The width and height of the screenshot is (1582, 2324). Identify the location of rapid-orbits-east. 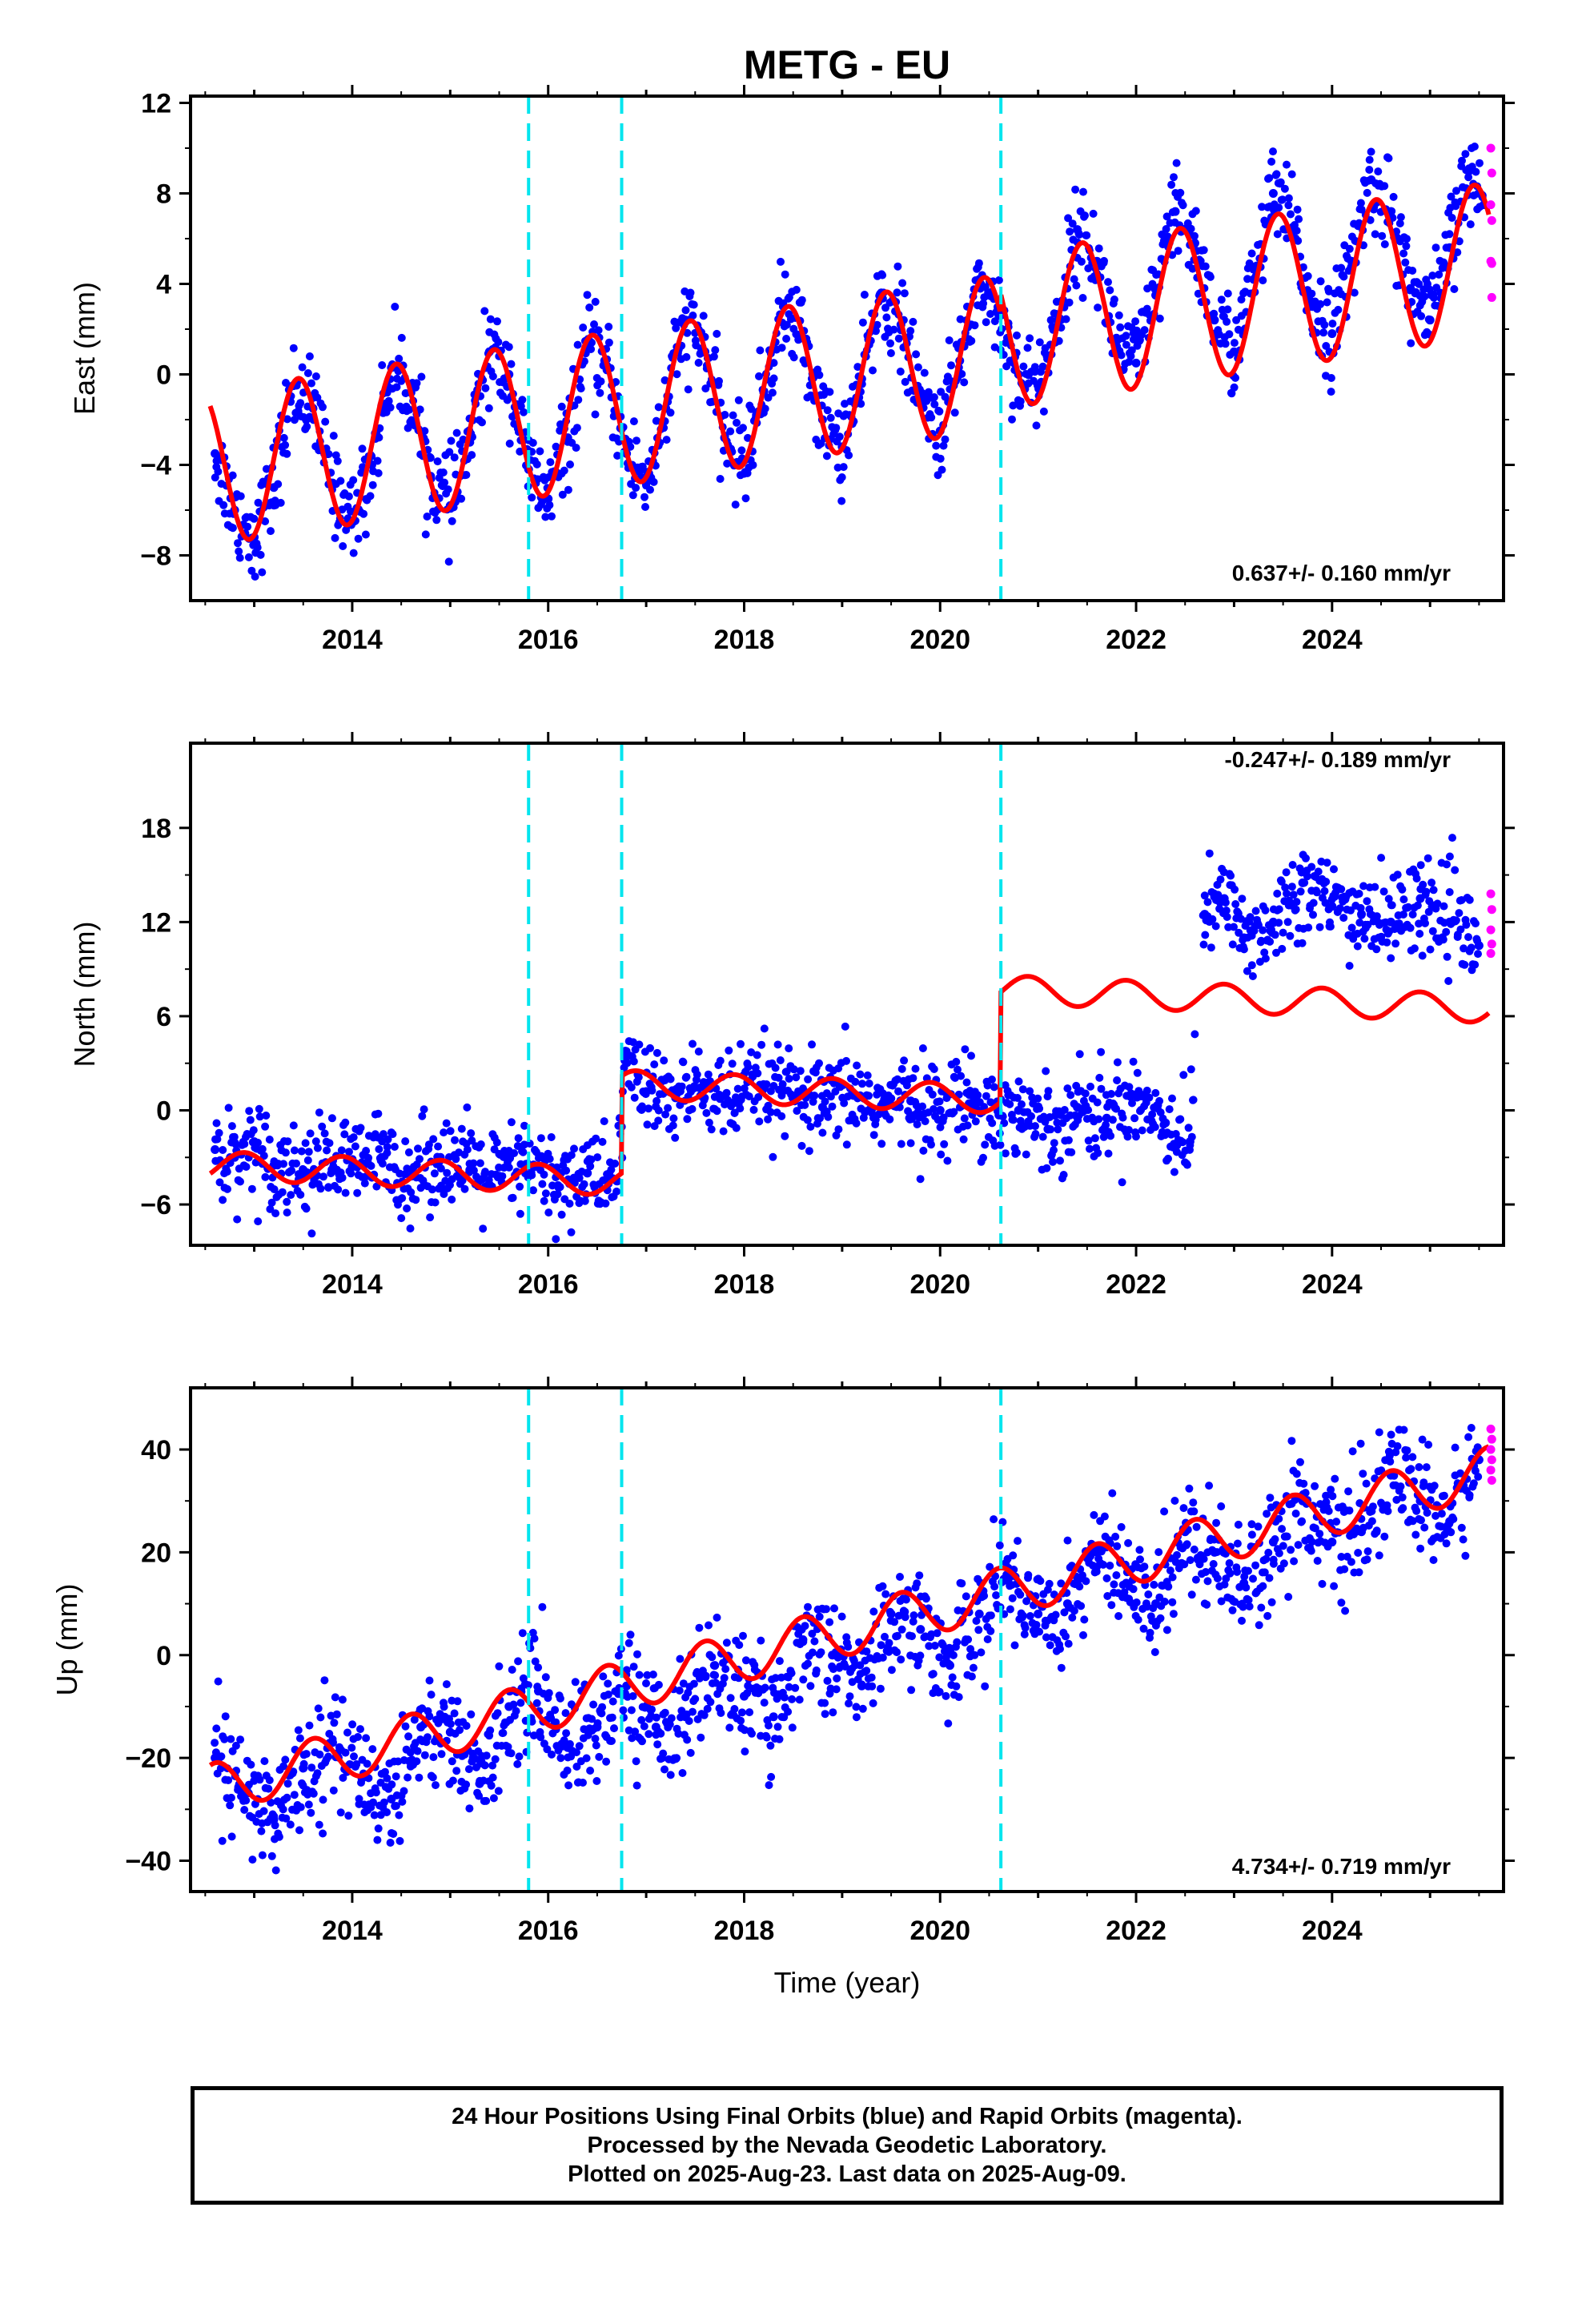
(1491, 222).